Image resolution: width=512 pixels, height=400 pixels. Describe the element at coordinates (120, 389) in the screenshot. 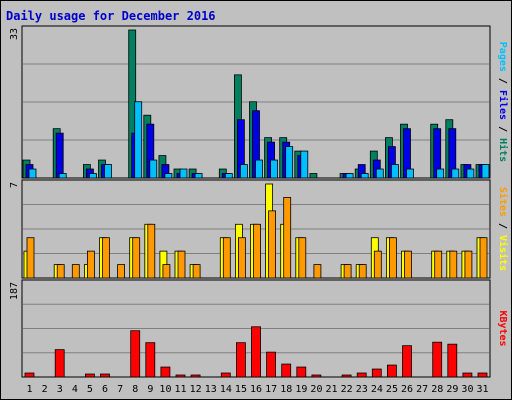

I see `x-tick-day-7: 7` at that location.